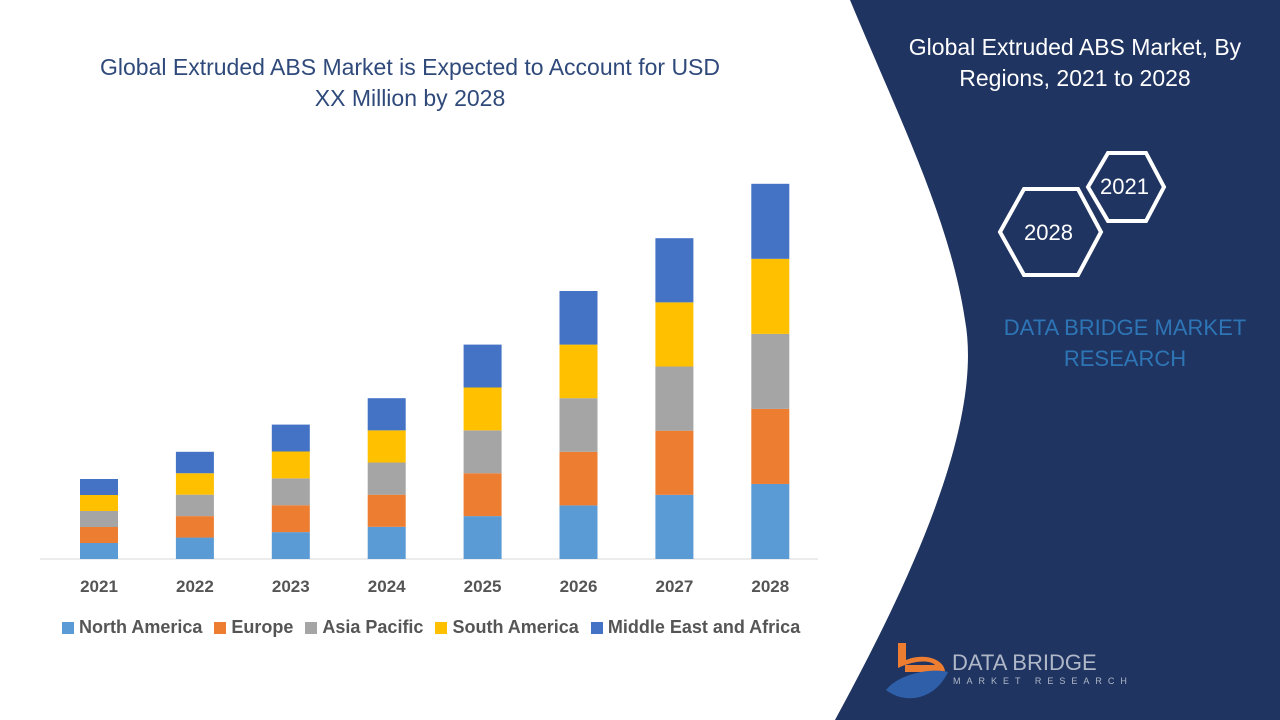 This screenshot has width=1280, height=720. Describe the element at coordinates (99, 503) in the screenshot. I see `bar-2021-south-america` at that location.